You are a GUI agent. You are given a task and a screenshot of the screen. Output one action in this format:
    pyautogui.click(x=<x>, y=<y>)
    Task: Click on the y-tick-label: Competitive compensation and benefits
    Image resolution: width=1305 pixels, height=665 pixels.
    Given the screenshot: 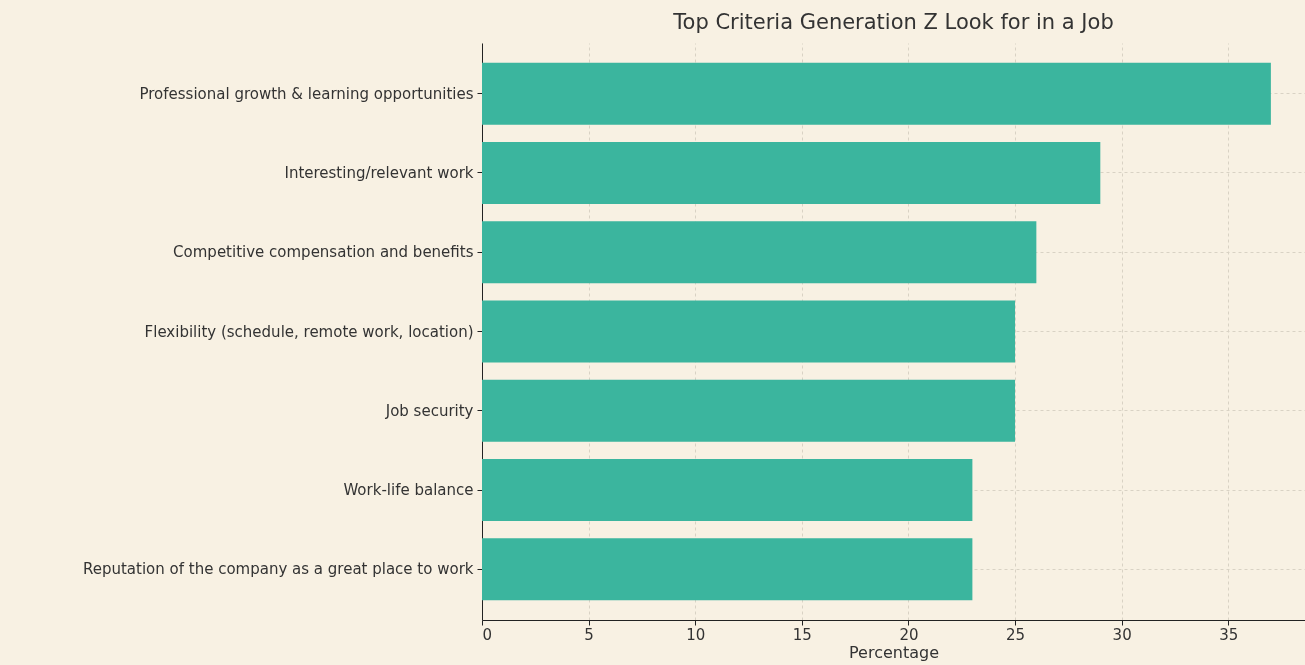 What is the action you would take?
    pyautogui.click(x=323, y=252)
    